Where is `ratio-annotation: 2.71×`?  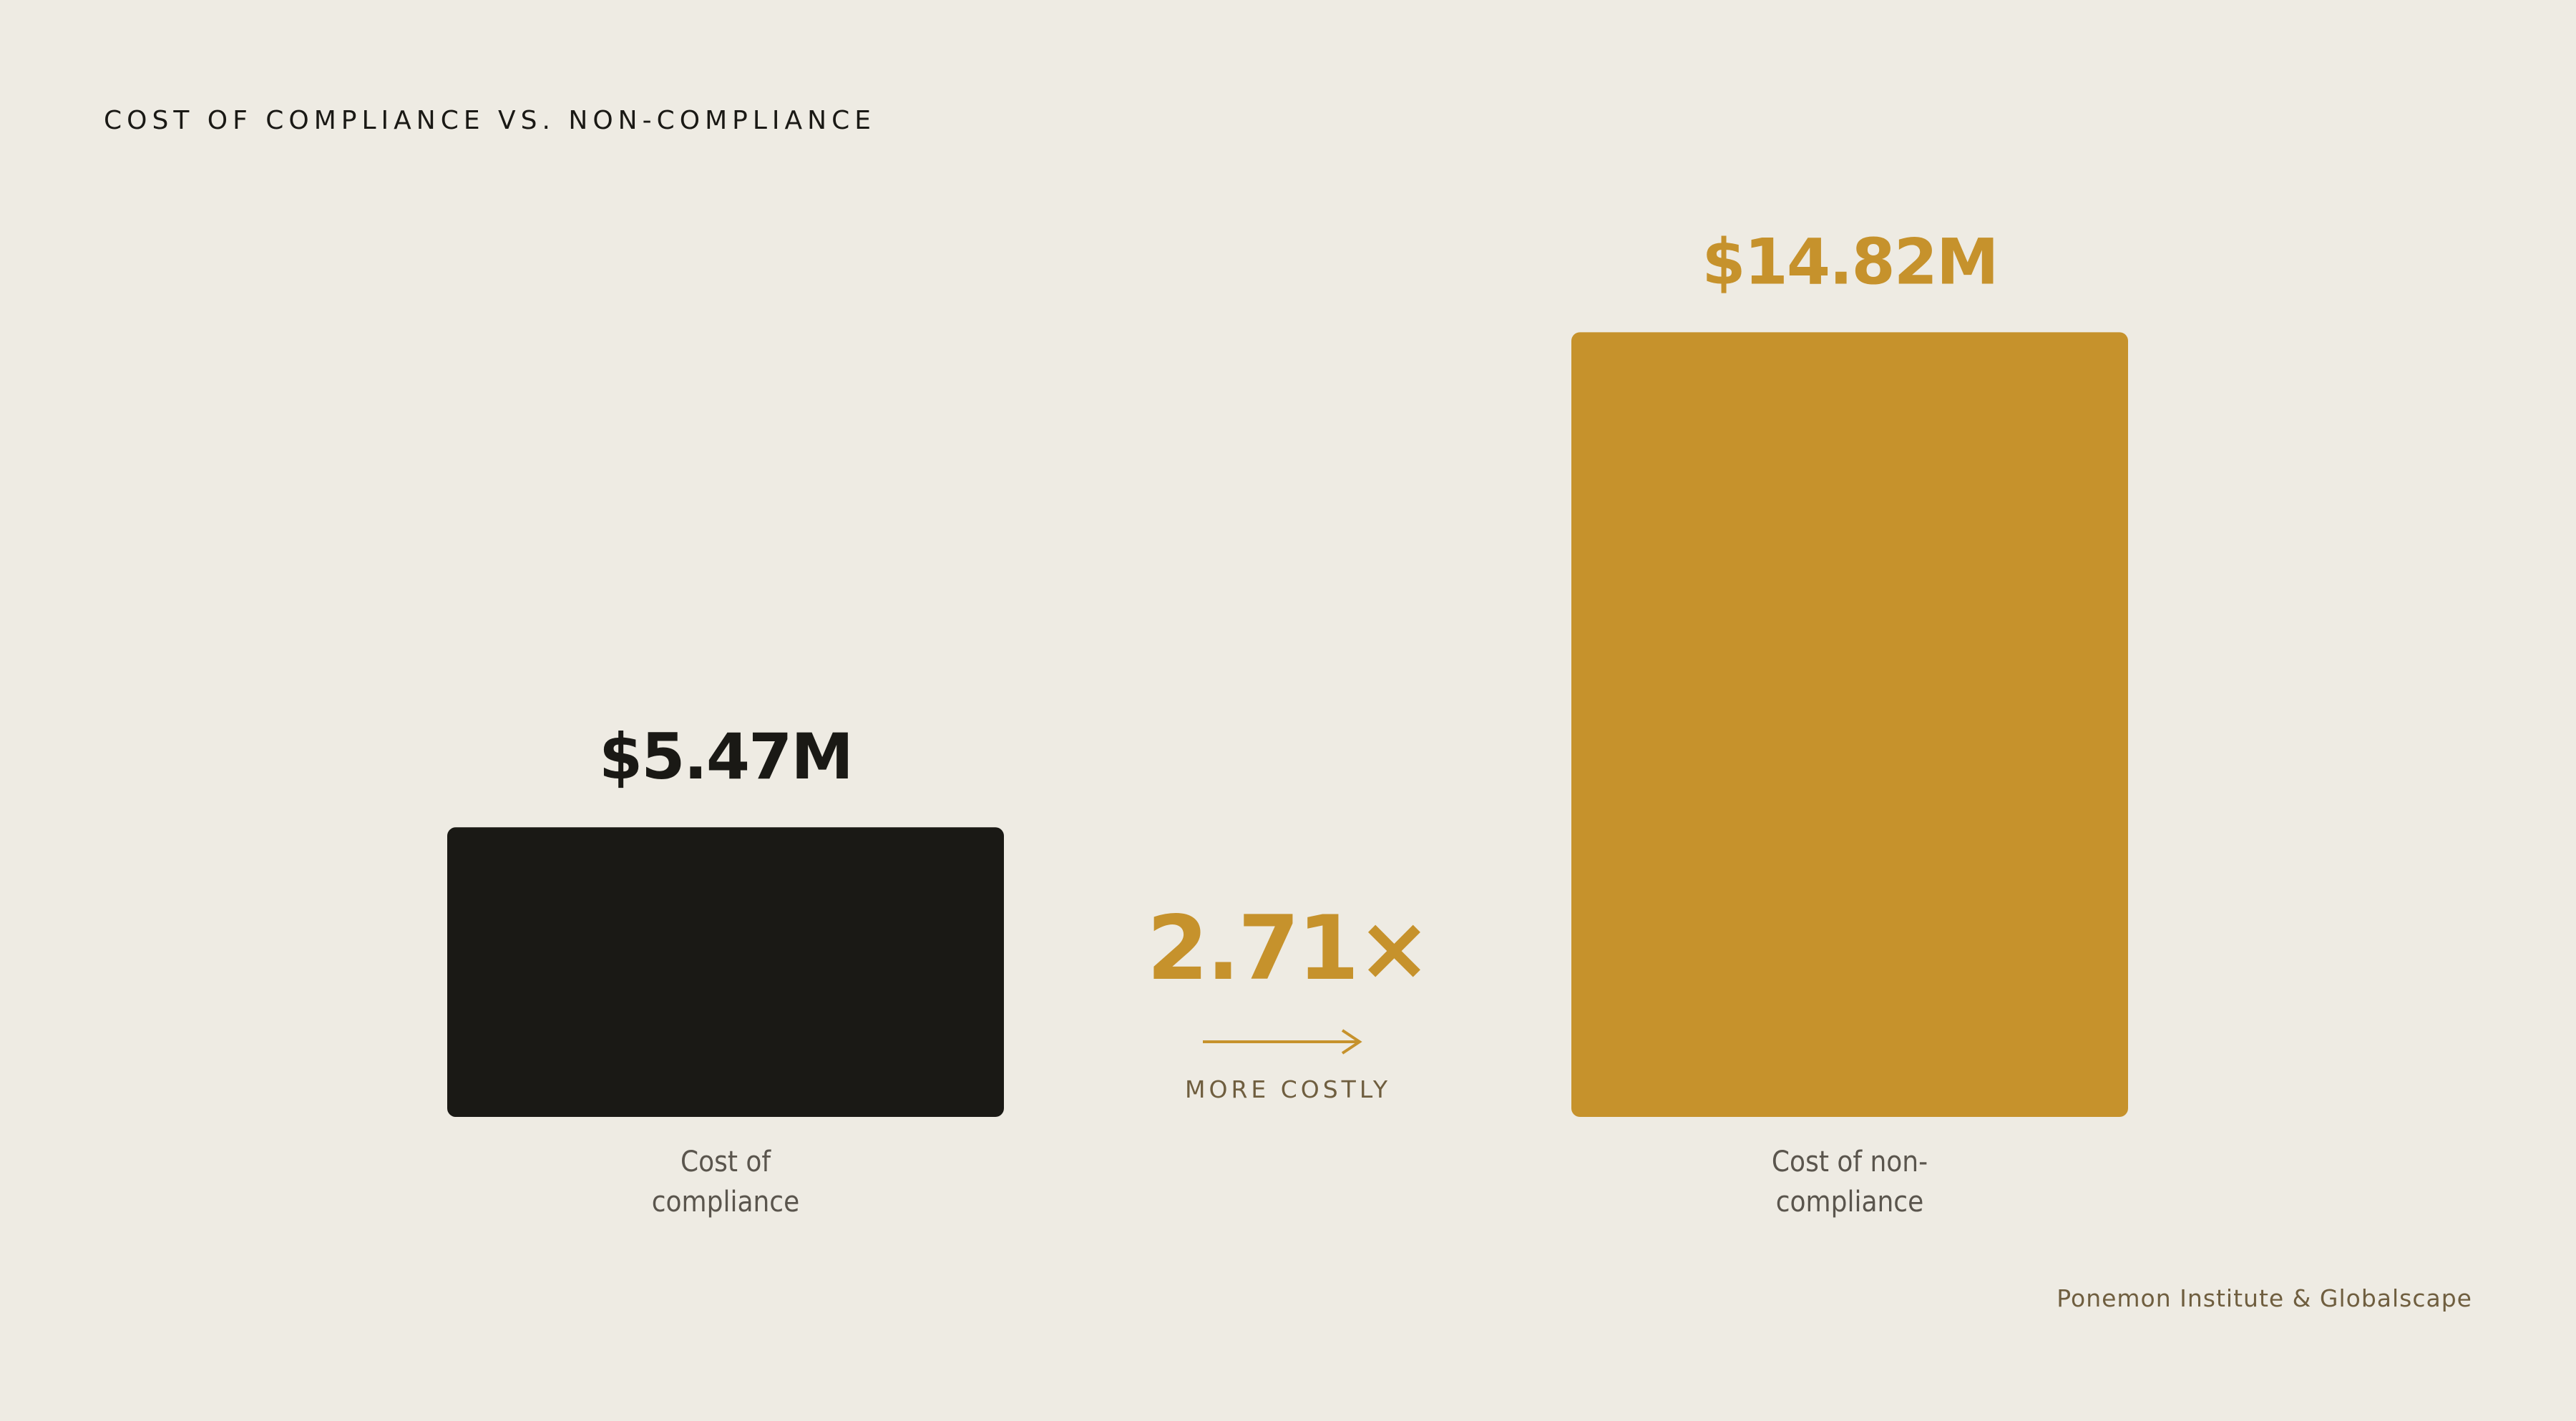 ratio-annotation: 2.71× is located at coordinates (1288, 948).